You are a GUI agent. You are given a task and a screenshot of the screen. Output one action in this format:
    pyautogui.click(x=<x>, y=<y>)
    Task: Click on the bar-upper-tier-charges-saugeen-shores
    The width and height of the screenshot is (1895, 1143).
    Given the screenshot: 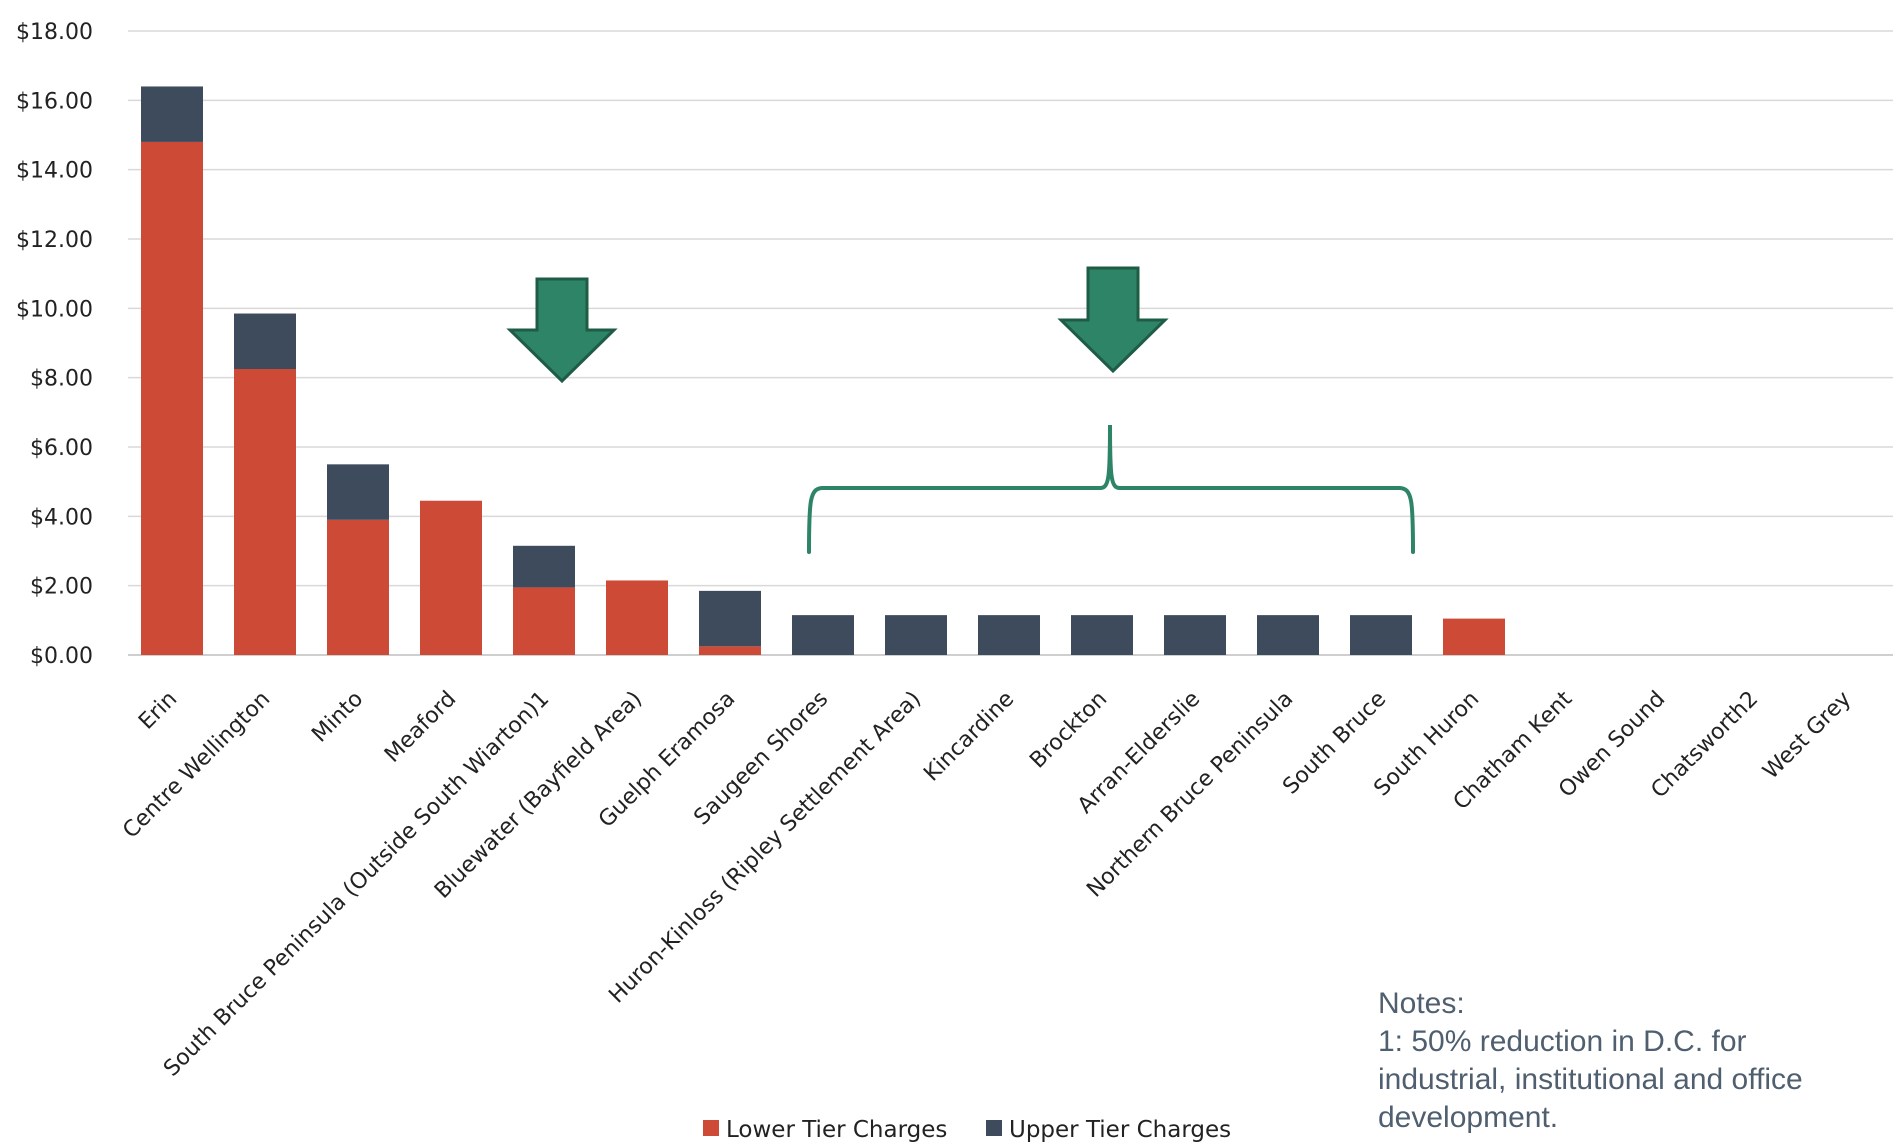 What is the action you would take?
    pyautogui.click(x=823, y=635)
    